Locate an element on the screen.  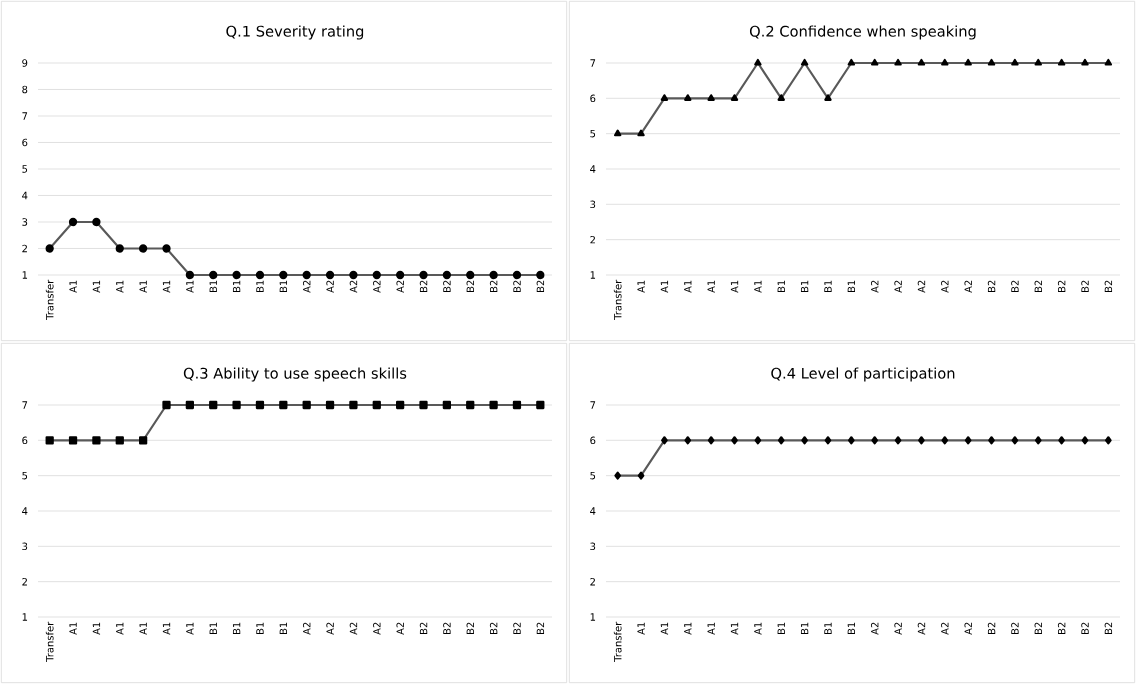
y-tick-label: 8 is located at coordinates (25, 89).